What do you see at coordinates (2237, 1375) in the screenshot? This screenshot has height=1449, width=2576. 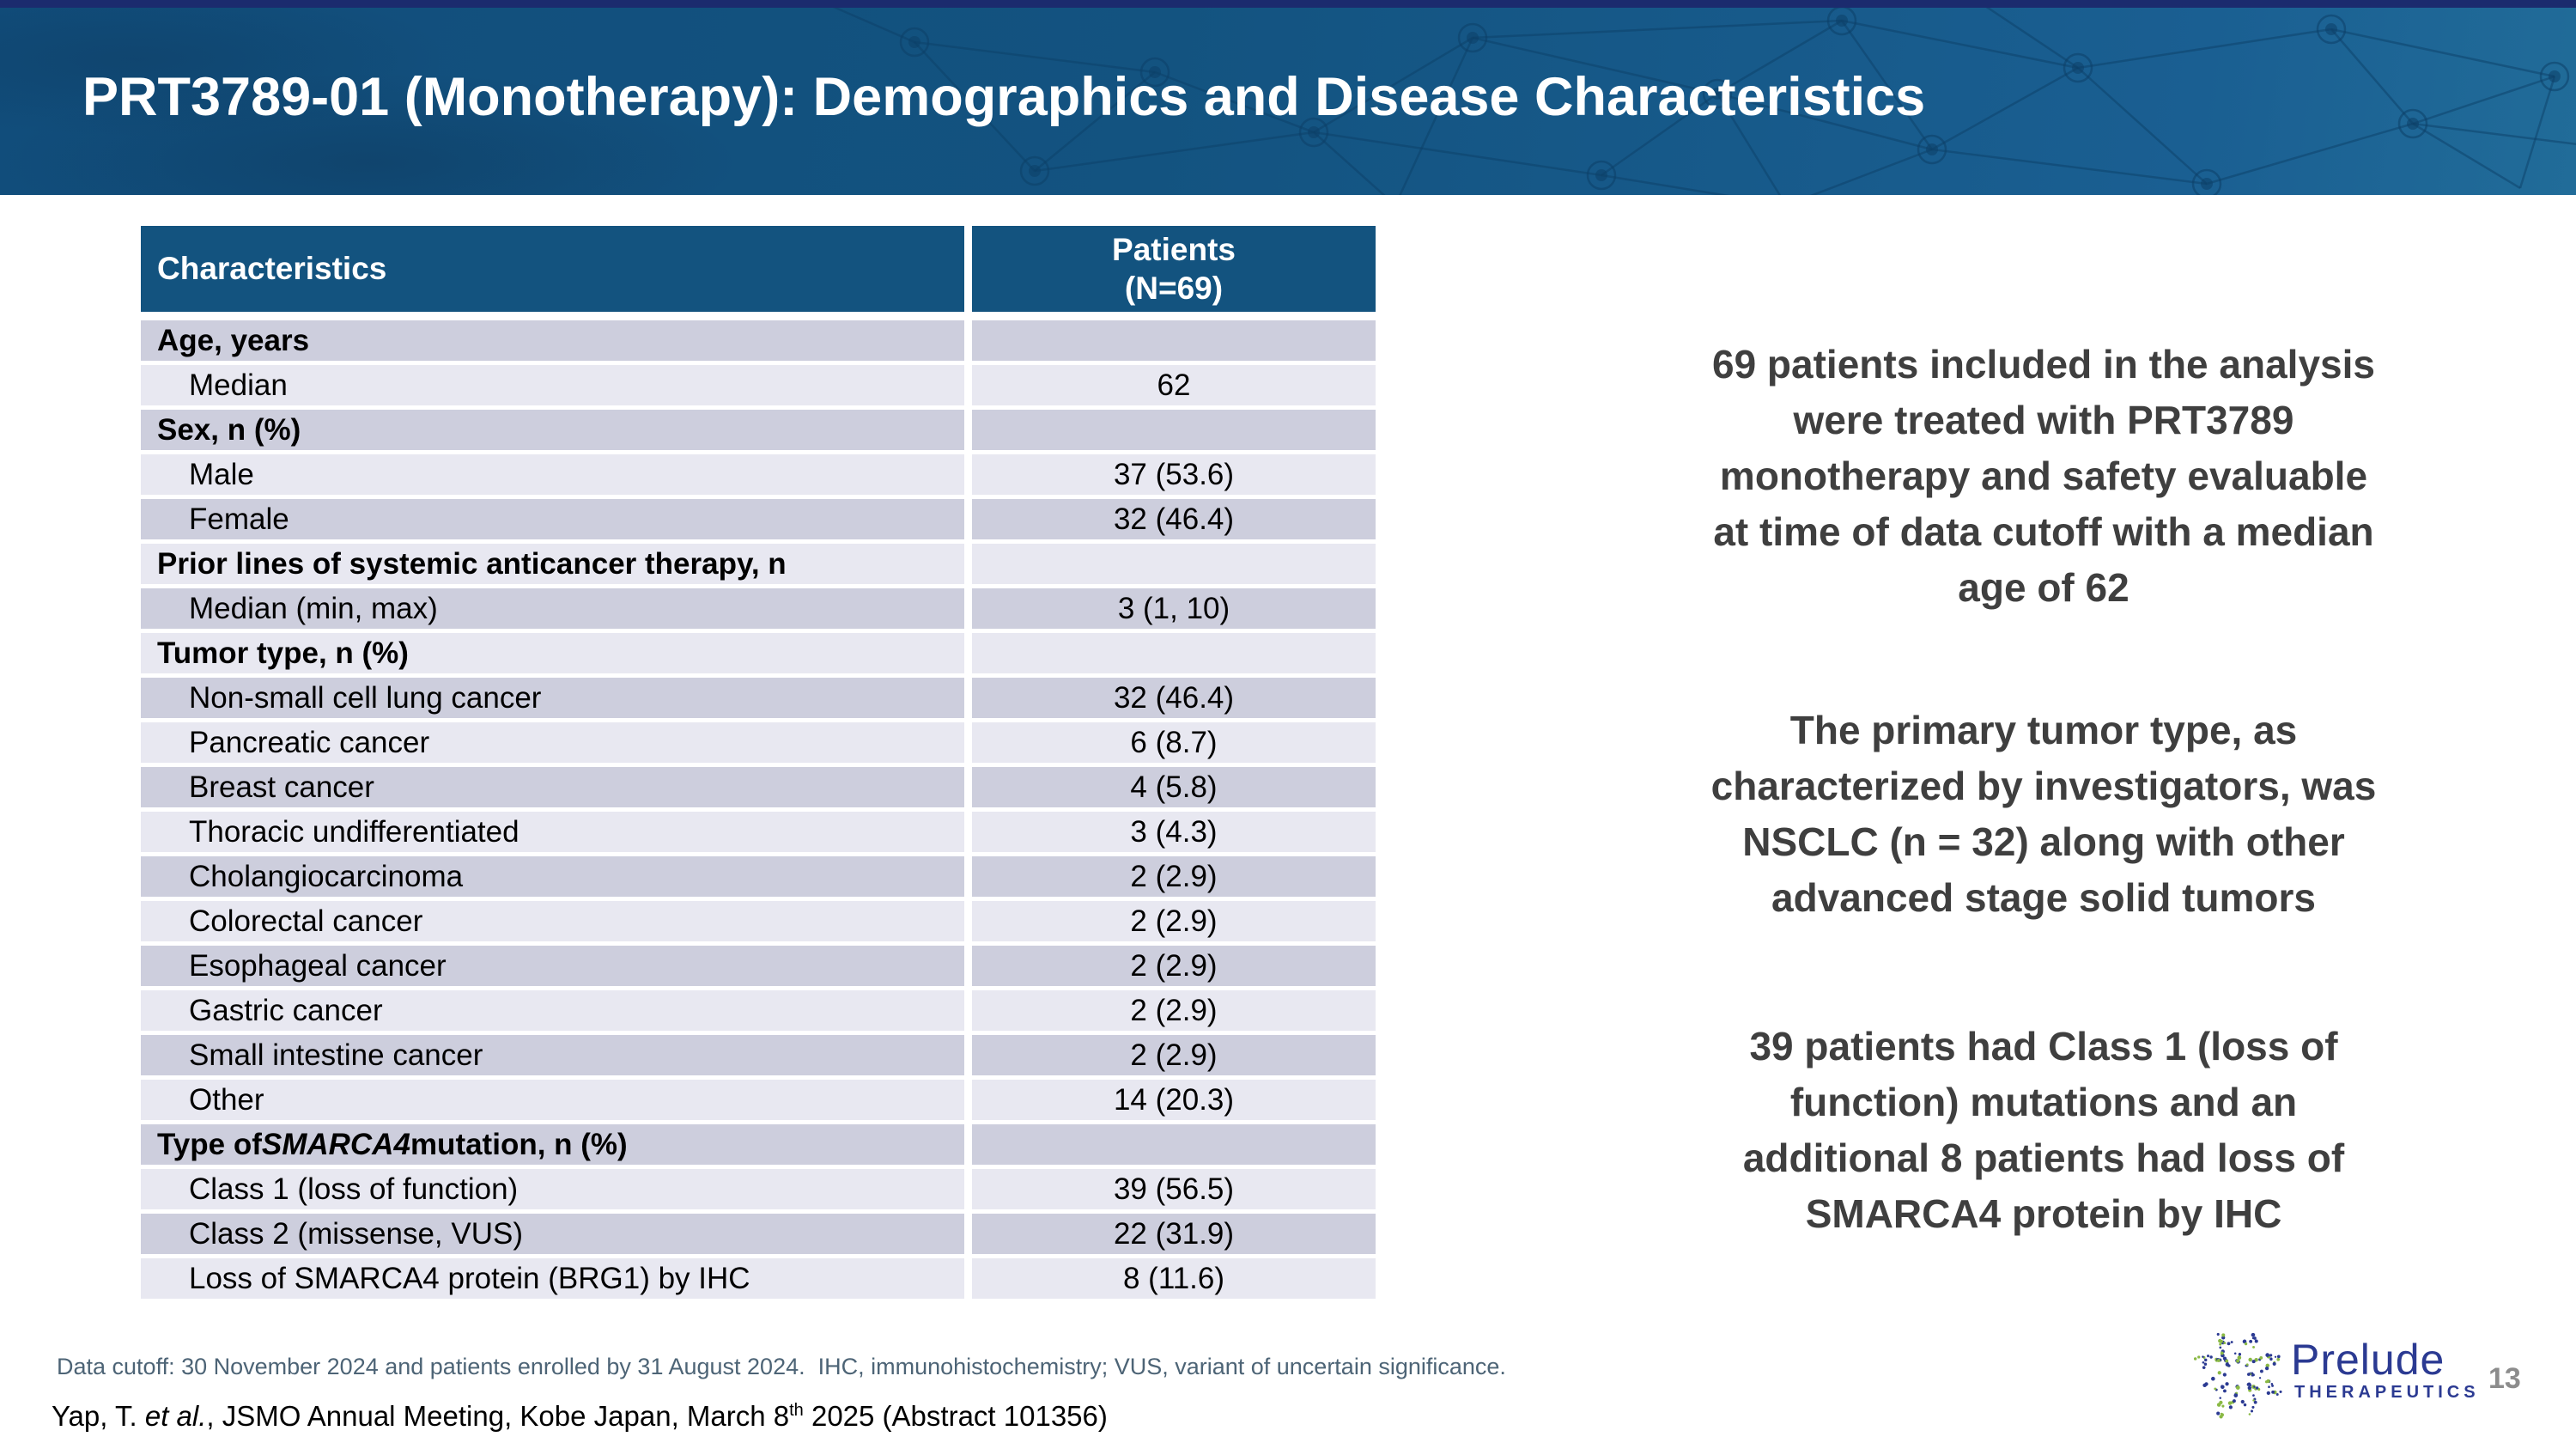 I see `logo-starburst-icon` at bounding box center [2237, 1375].